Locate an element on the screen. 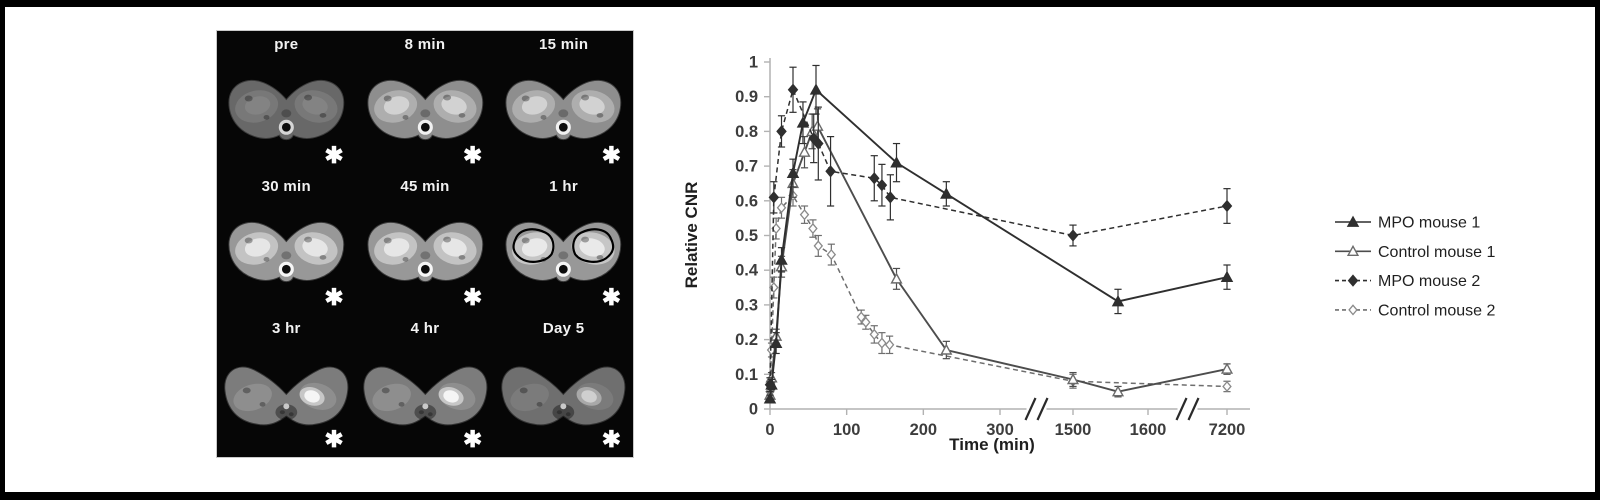 The width and height of the screenshot is (1600, 500). mri-frame-label: 45 min is located at coordinates (425, 186).